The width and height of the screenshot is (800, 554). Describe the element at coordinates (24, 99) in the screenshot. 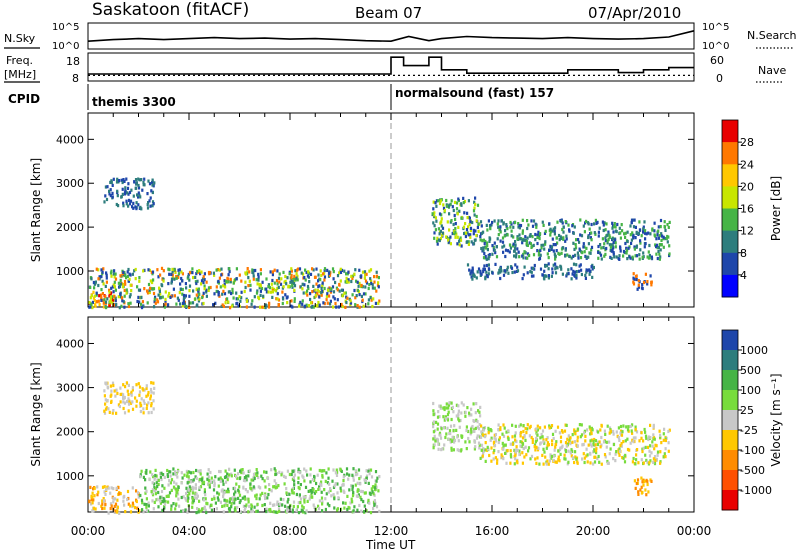

I see `cpid-label: CPID` at that location.